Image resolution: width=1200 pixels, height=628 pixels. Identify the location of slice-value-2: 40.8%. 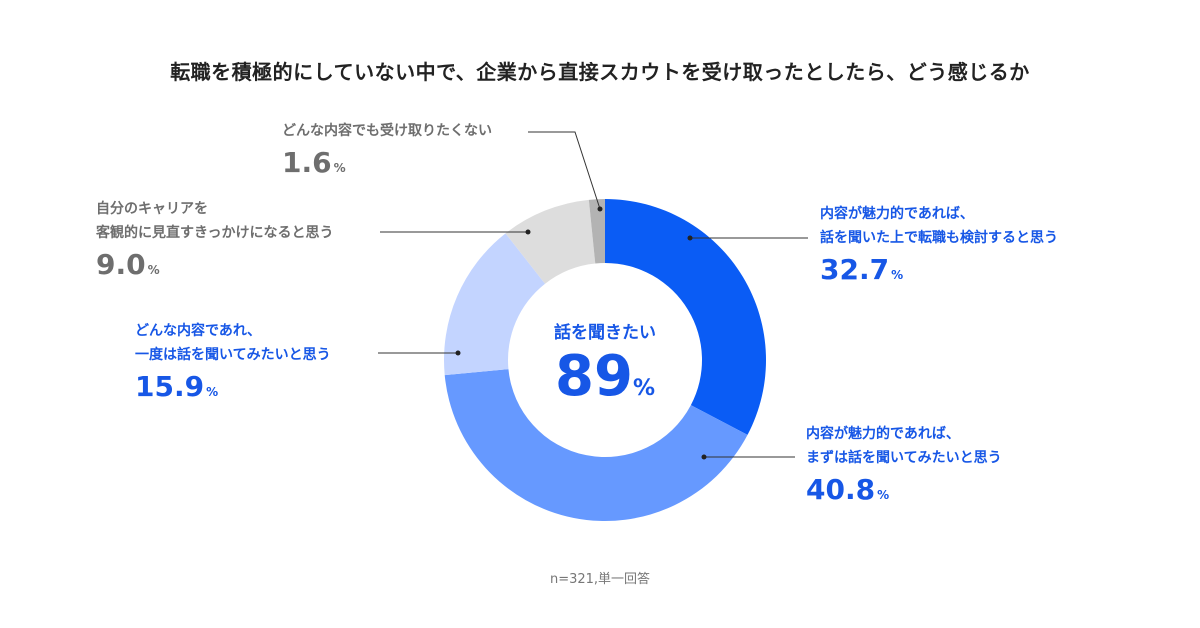
(848, 489).